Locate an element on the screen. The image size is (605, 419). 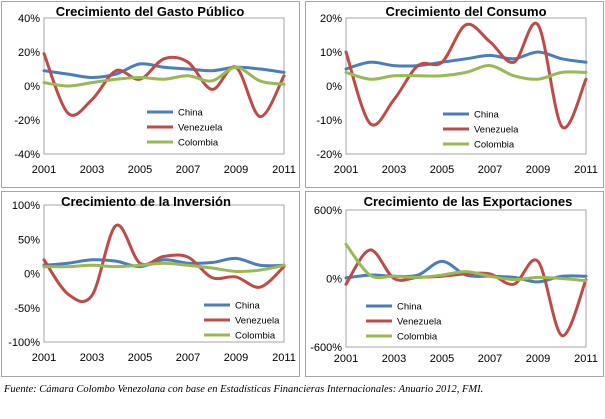
chart-title: Crecimiento de la Inversión is located at coordinates (146, 201).